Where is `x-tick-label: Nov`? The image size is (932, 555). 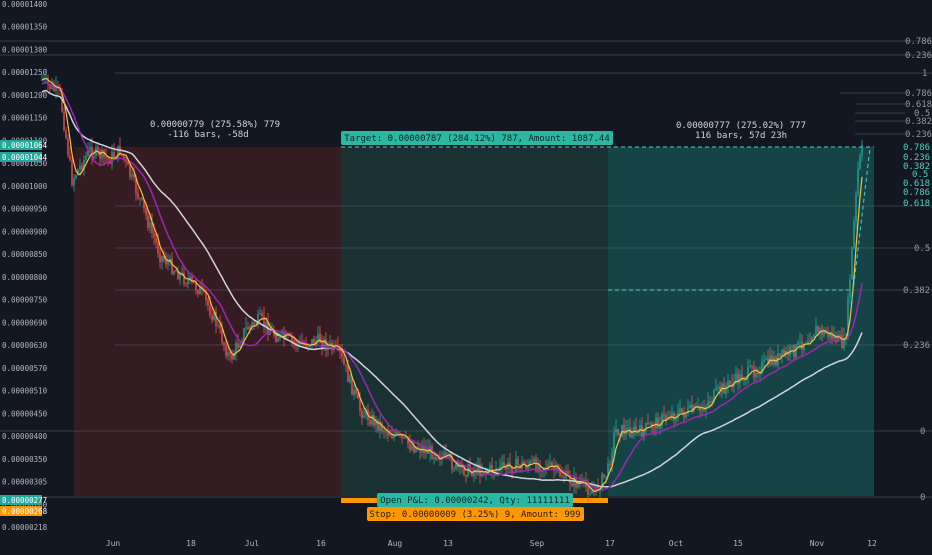
x-tick-label: Nov is located at coordinates (817, 543).